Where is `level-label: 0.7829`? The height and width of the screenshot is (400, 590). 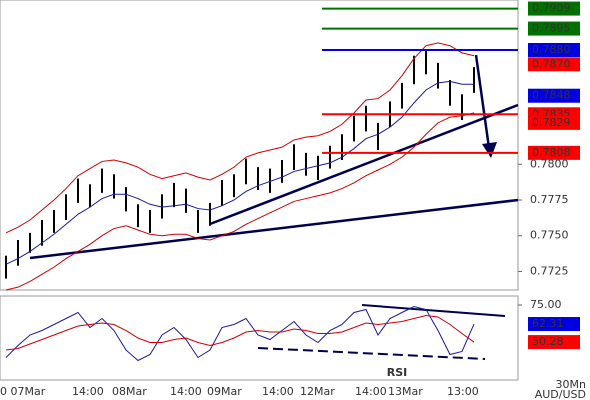
level-label: 0.7829 is located at coordinates (551, 122).